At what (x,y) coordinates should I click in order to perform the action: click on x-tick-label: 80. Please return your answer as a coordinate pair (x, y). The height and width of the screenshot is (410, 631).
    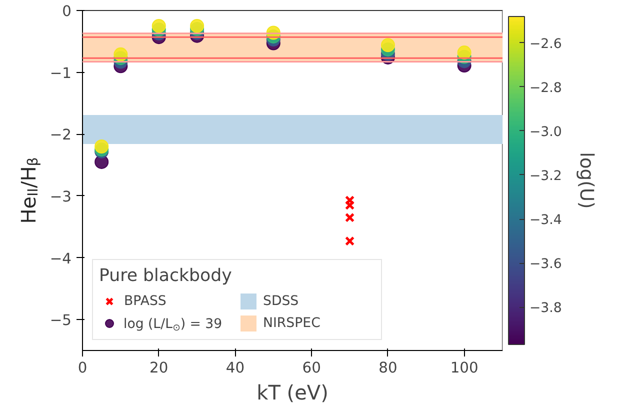
    Looking at the image, I should click on (388, 368).